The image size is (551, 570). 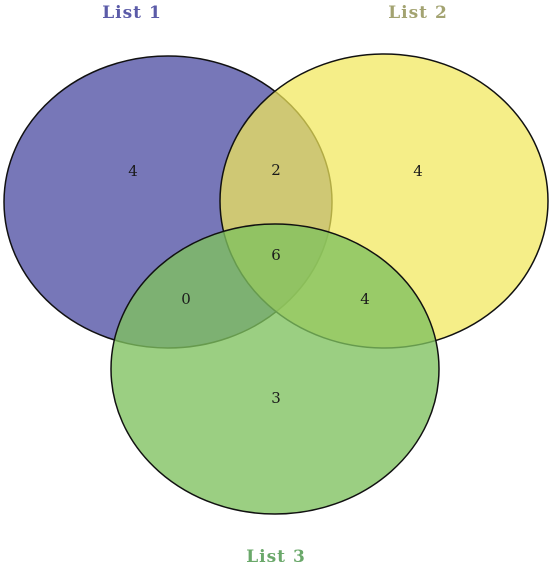 I want to click on count-all-three: 6, so click(x=276, y=255).